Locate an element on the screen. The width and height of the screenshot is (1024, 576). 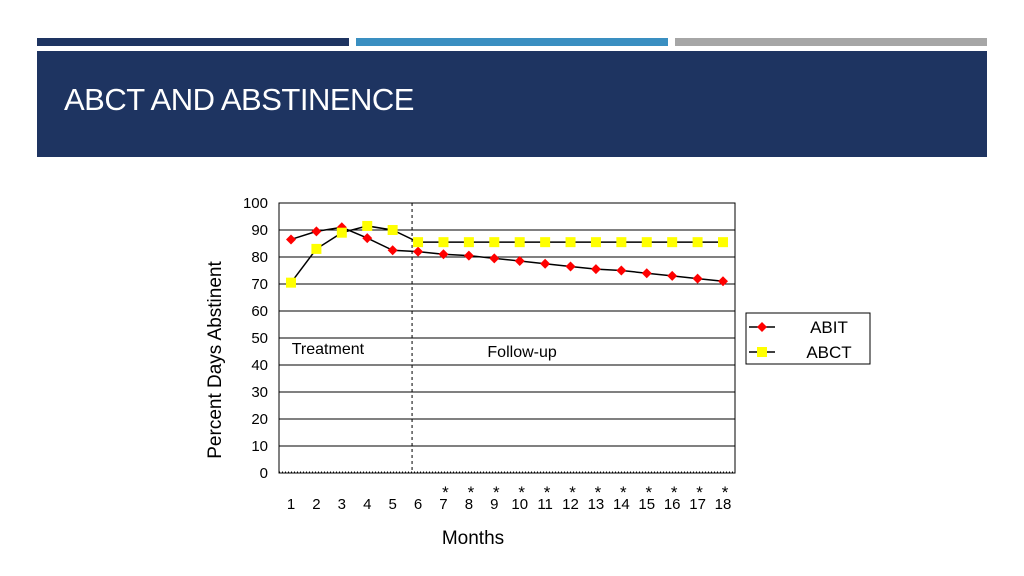
x-tick-label: 1 is located at coordinates (291, 504).